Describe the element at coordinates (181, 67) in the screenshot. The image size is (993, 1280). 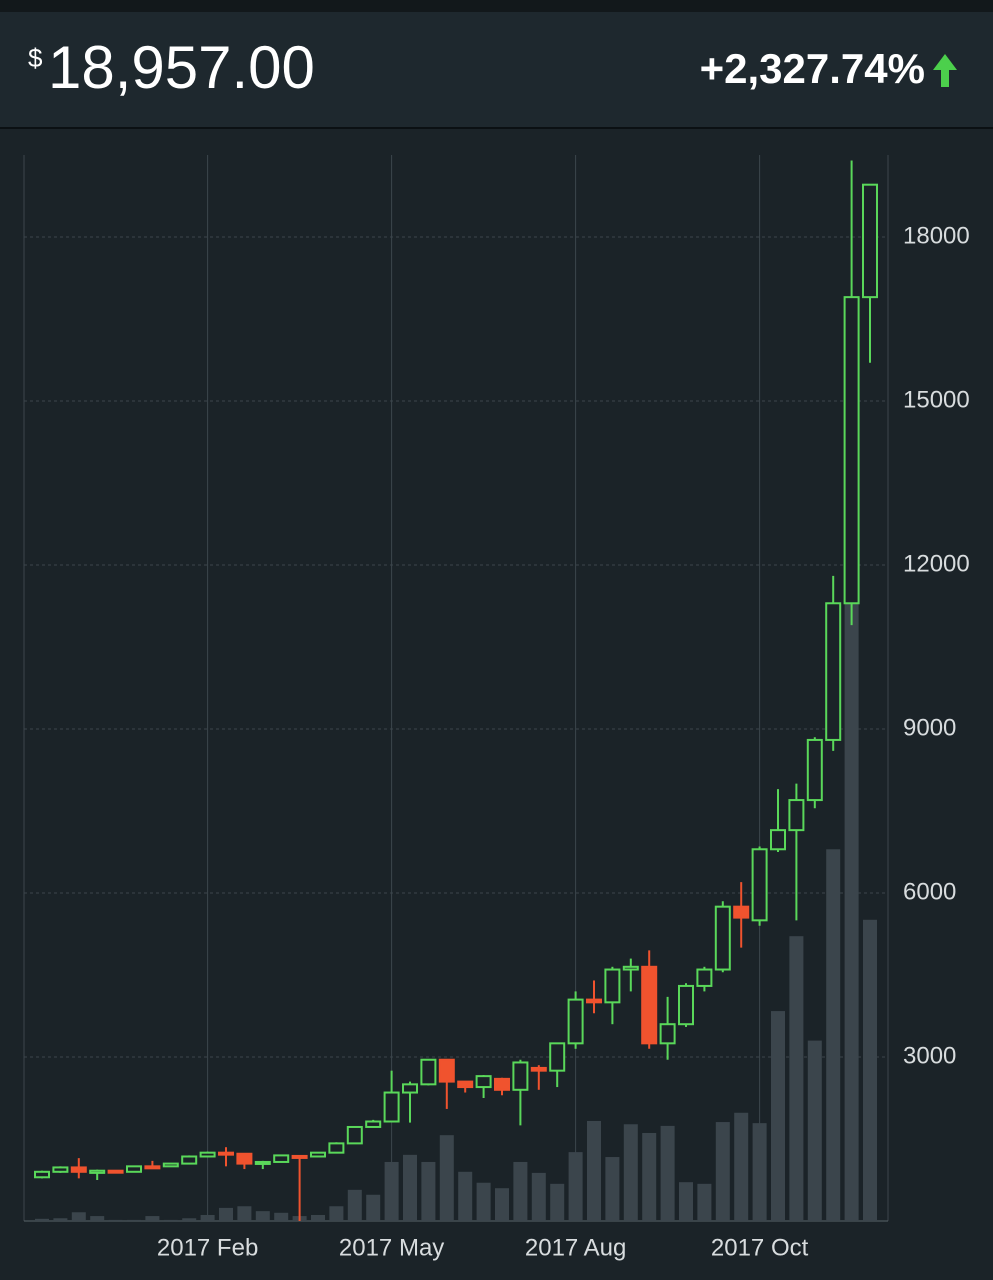
I see `price: 18,957.00` at that location.